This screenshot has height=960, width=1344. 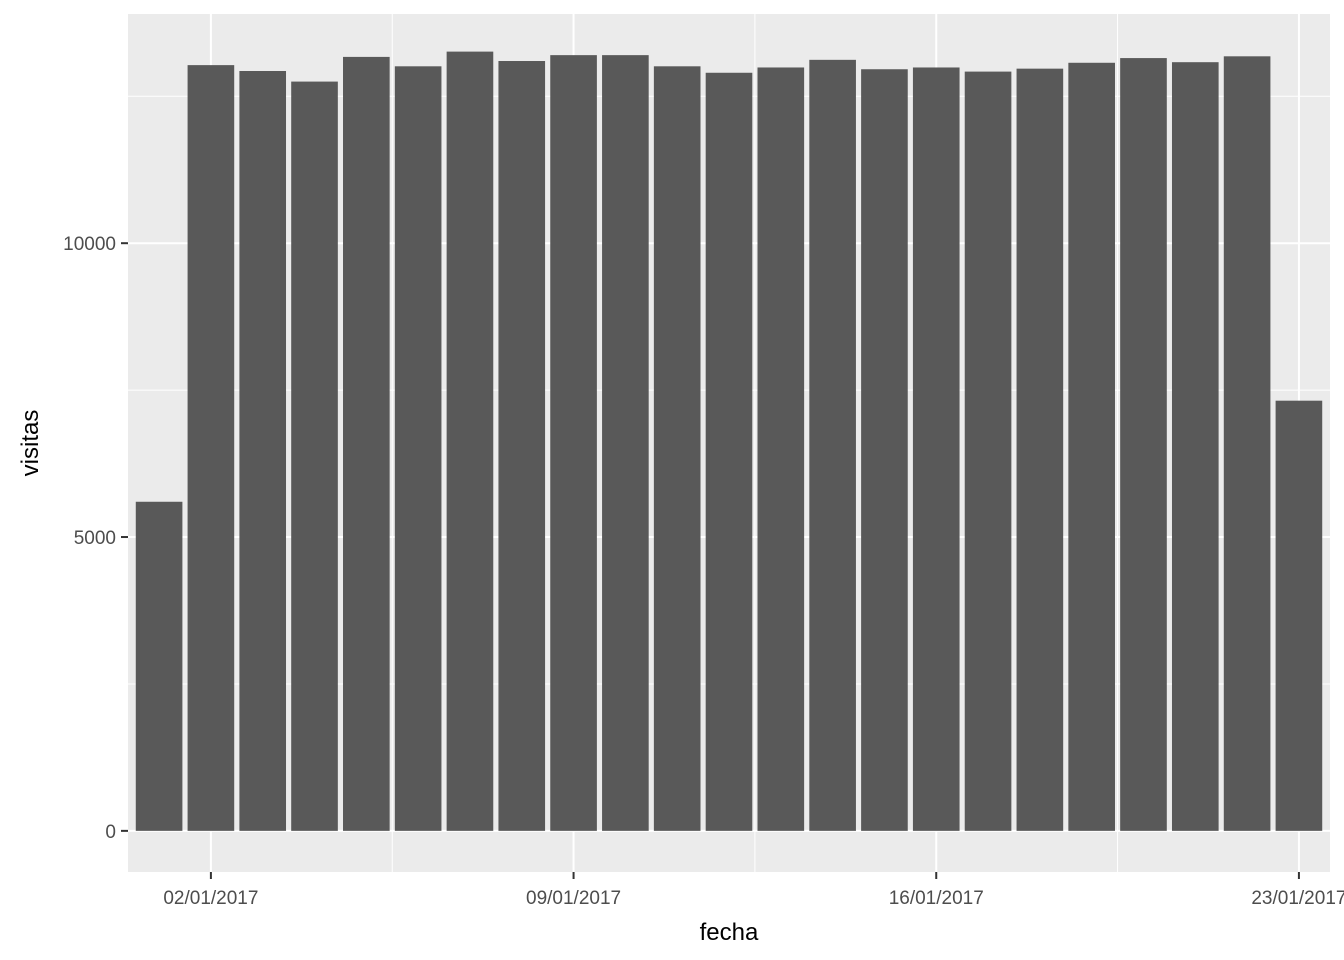 I want to click on x-tick-label: 09/01/2017, so click(x=573, y=898).